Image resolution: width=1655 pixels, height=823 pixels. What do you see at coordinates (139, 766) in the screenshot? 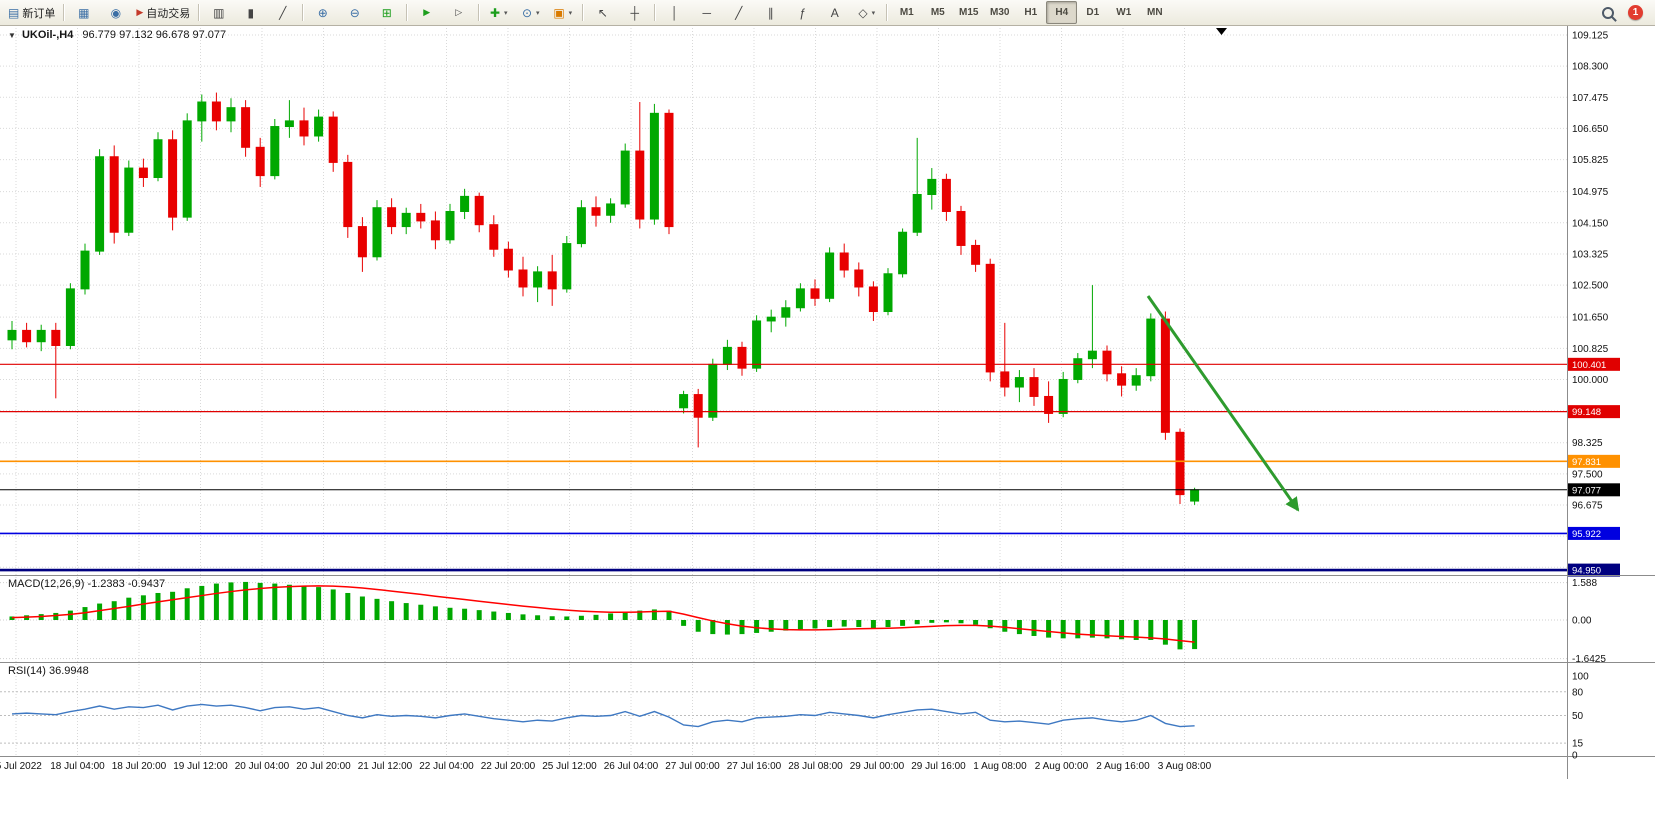
I see `svg-text: 18 Jul 20:00` at bounding box center [139, 766].